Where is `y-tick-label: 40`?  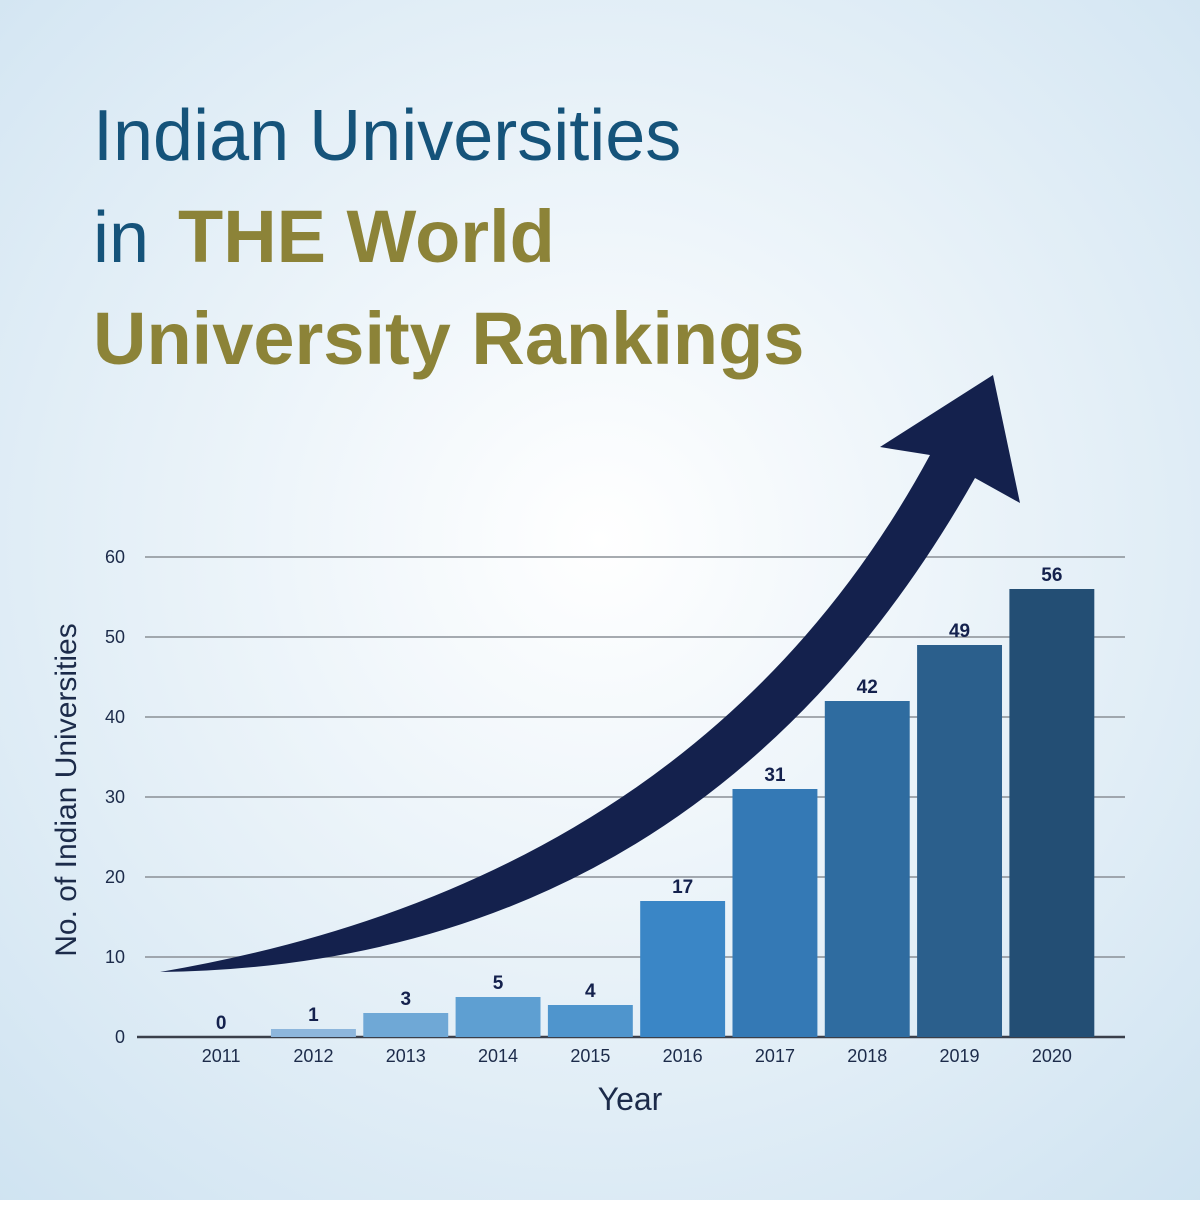
y-tick-label: 40 is located at coordinates (115, 717).